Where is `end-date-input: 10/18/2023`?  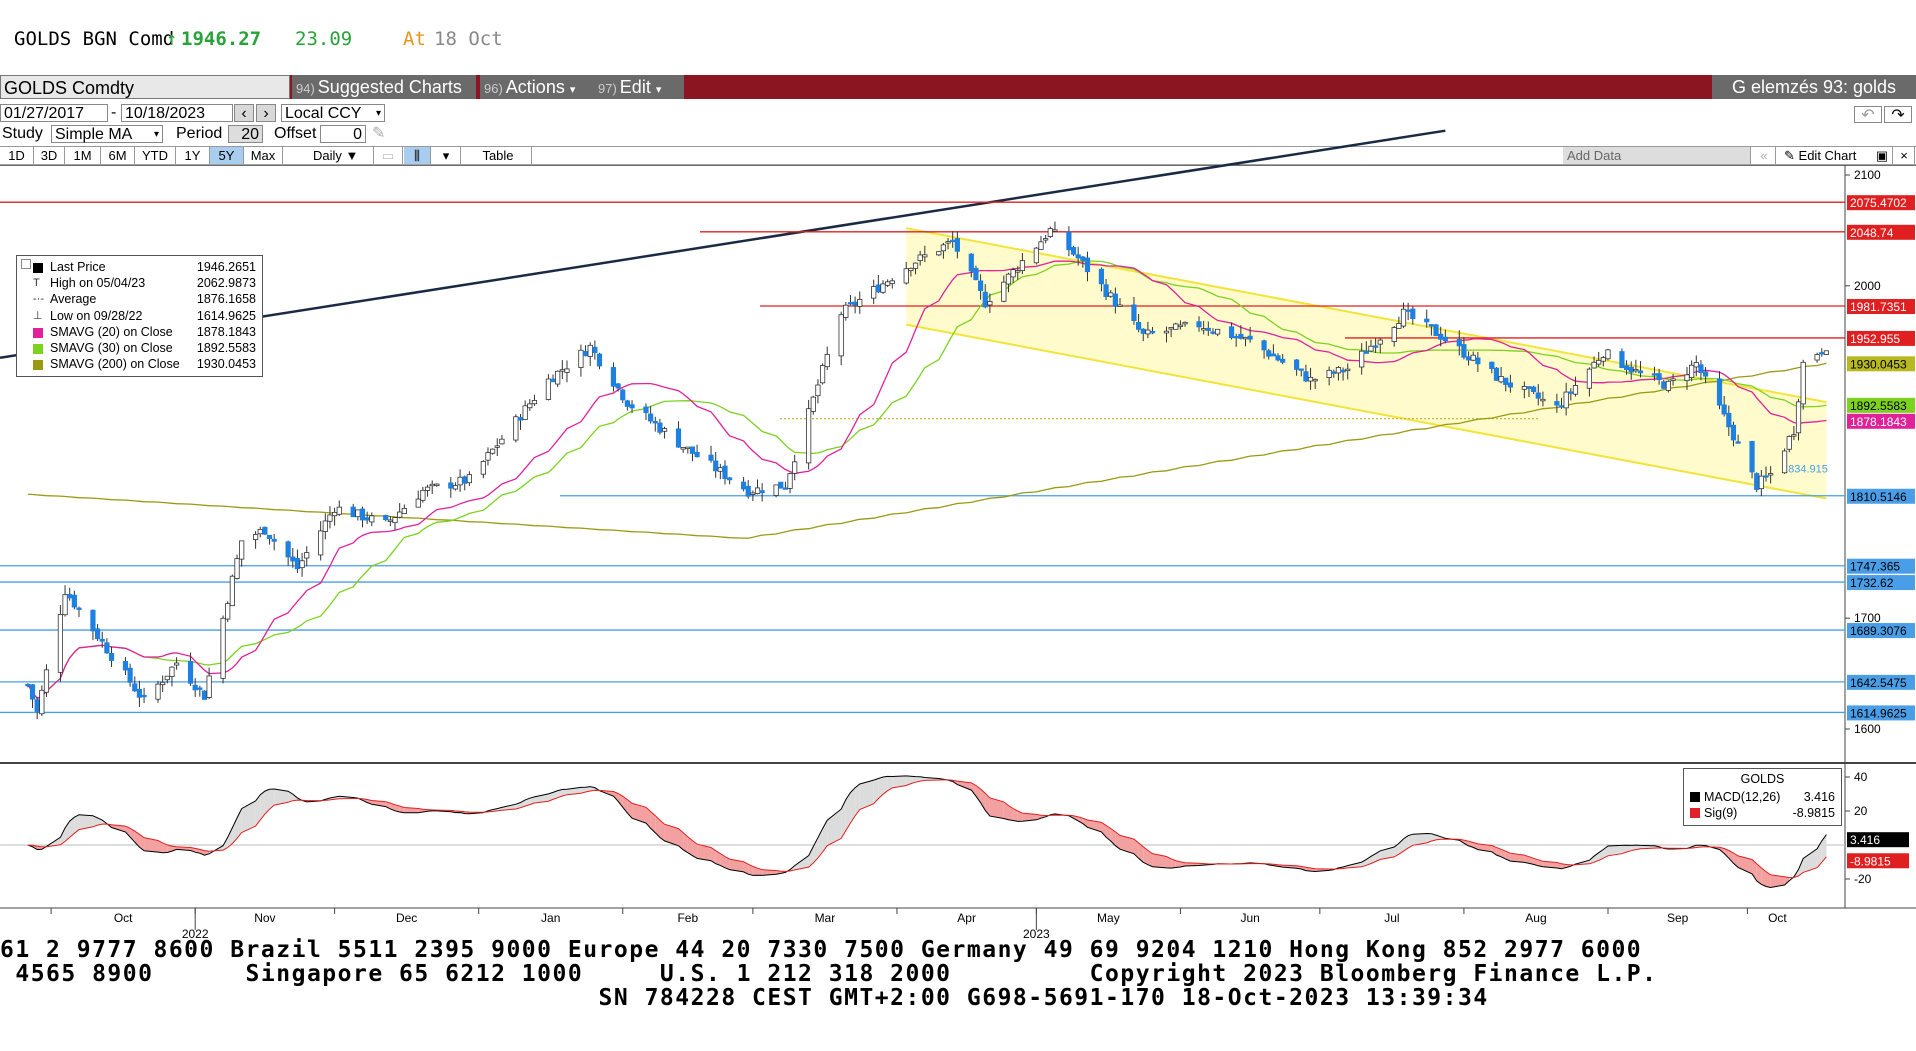
end-date-input: 10/18/2023 is located at coordinates (177, 113).